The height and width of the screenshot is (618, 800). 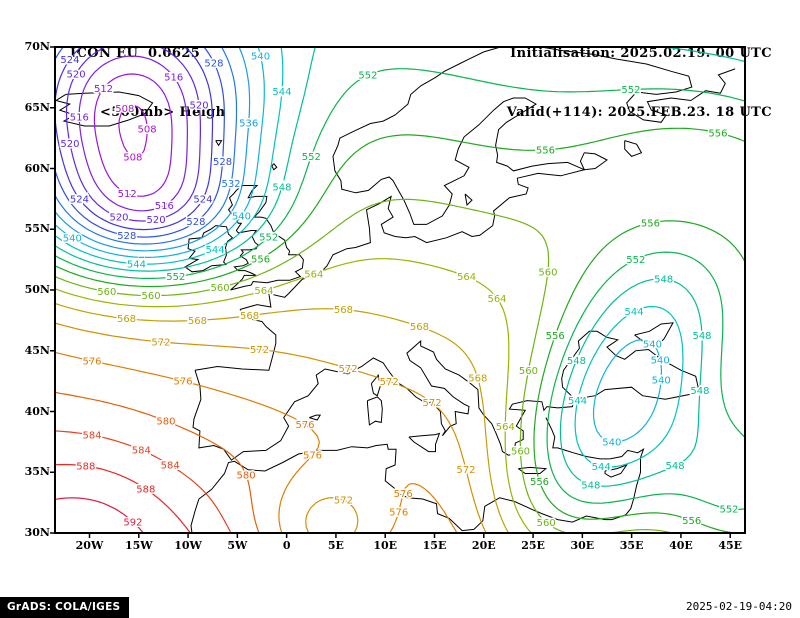 I want to click on lat-tick-label: 70N, so click(x=37, y=46).